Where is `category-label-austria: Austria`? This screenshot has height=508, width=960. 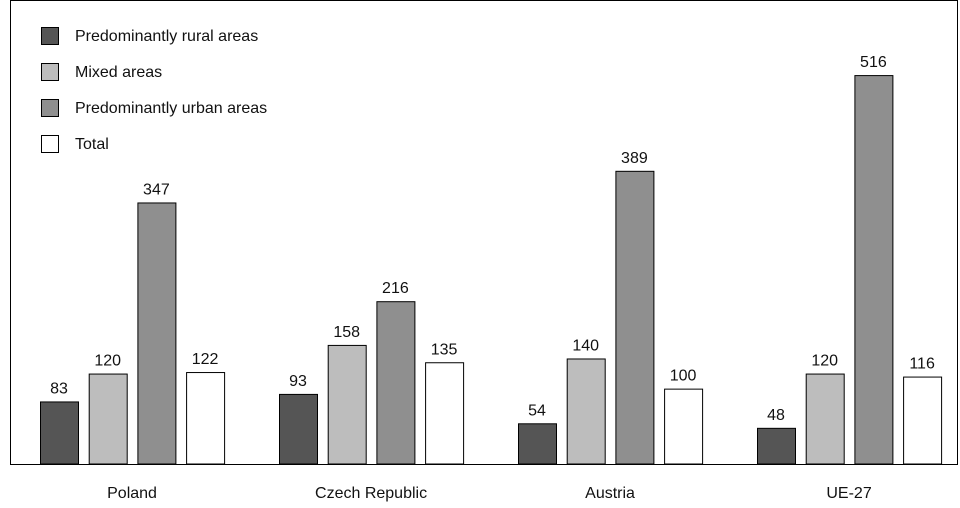
category-label-austria: Austria is located at coordinates (610, 493).